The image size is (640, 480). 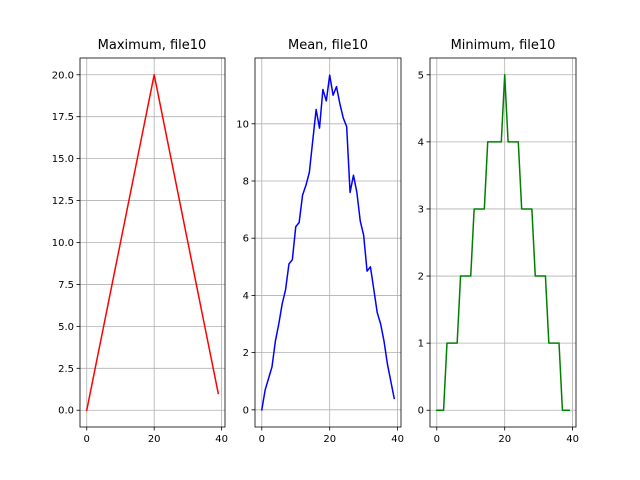 I want to click on mean-y-tick-label-0: 0, so click(x=246, y=410).